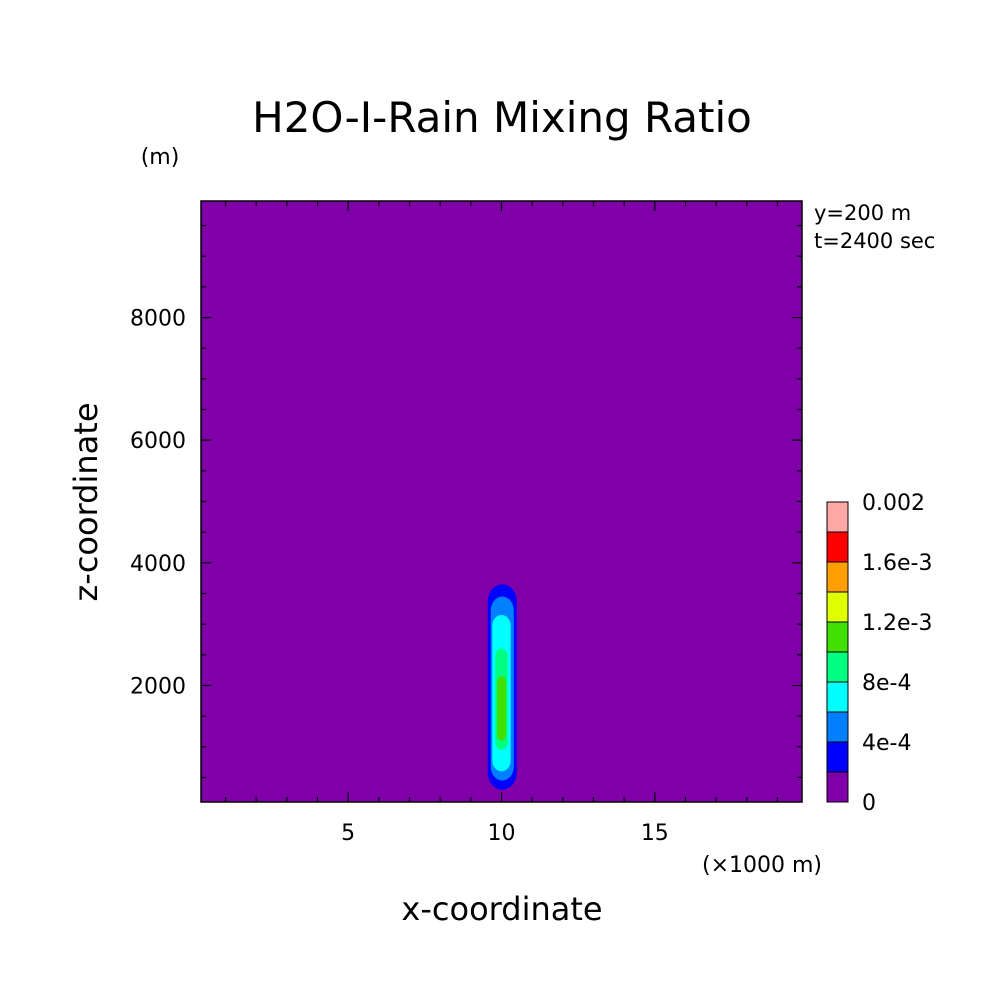  I want to click on y-unit-label: (m), so click(160, 157).